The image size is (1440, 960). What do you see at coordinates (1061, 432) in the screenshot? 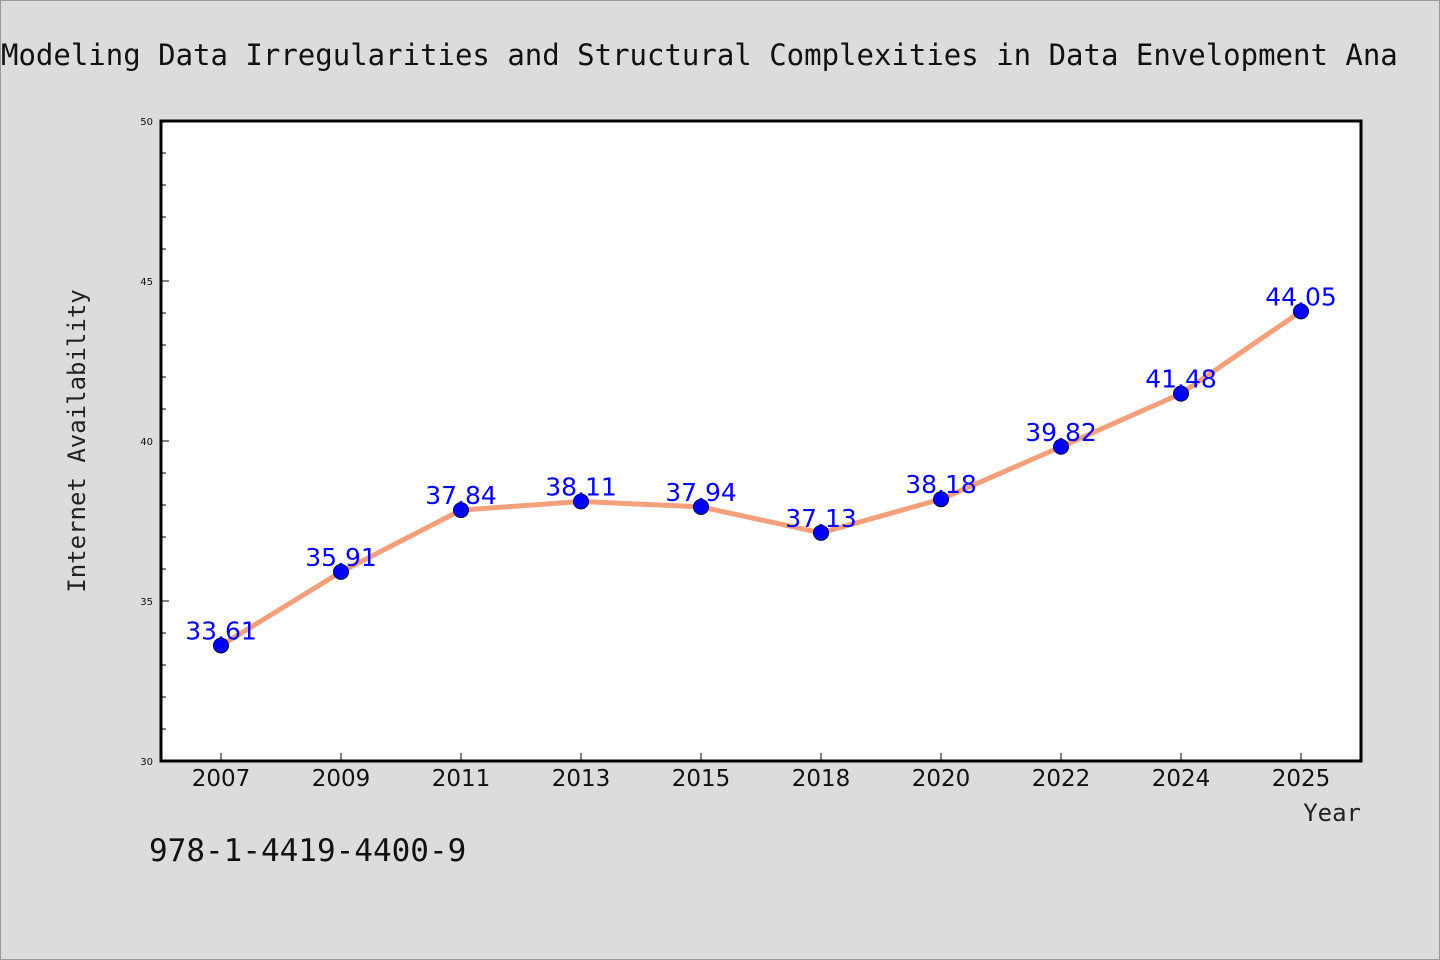
I see `data-label: 39.82` at bounding box center [1061, 432].